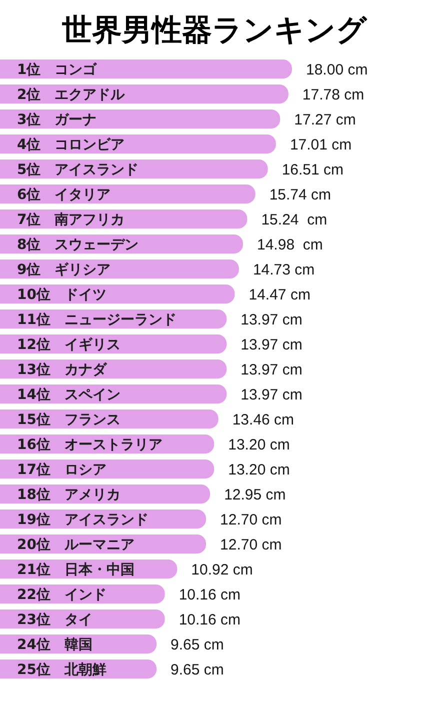  Describe the element at coordinates (61, 470) in the screenshot. I see `y-tick-label: 17位 ロシア` at that location.